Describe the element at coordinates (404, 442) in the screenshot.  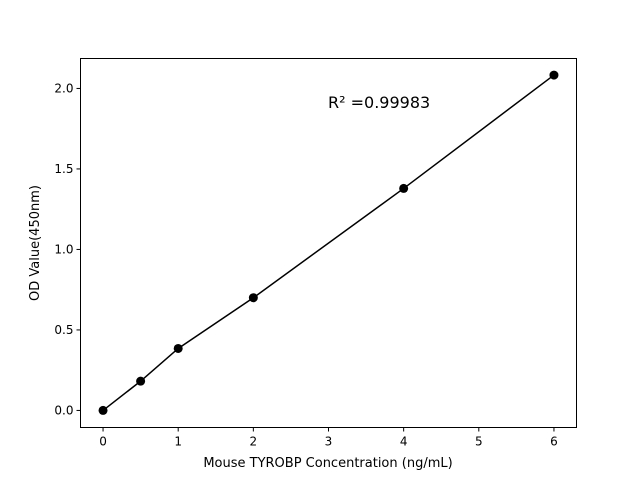
I see `x-tick-label: 4` at that location.